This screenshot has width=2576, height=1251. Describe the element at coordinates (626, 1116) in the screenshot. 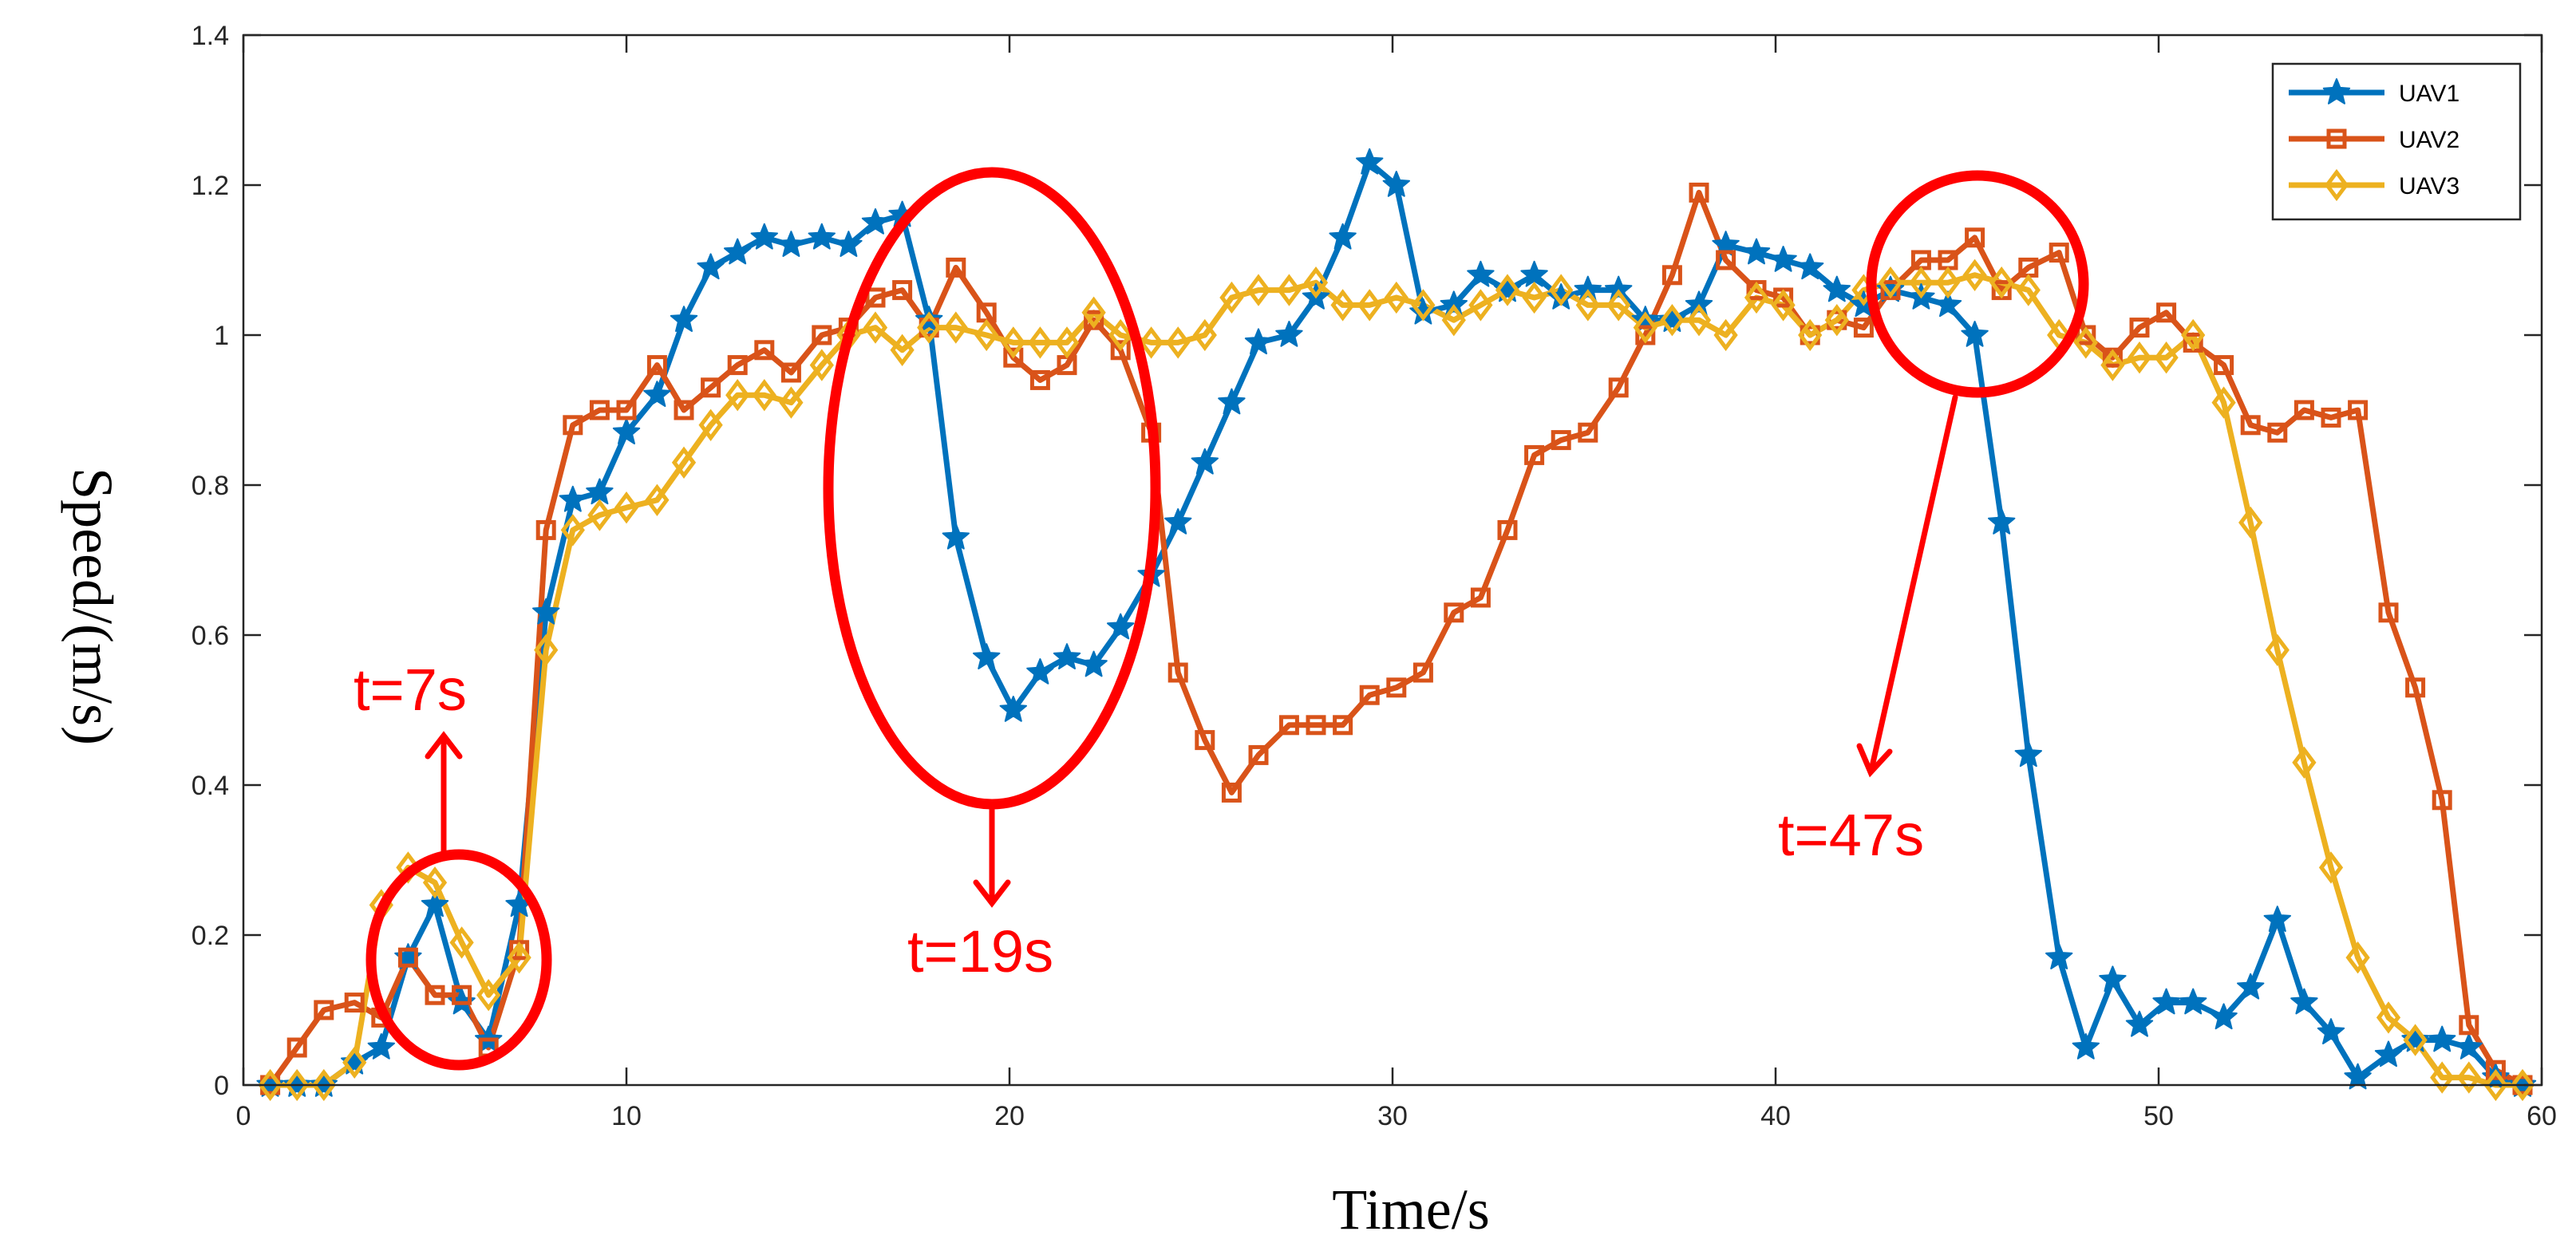

I see `x-tick-label-1: 10` at that location.